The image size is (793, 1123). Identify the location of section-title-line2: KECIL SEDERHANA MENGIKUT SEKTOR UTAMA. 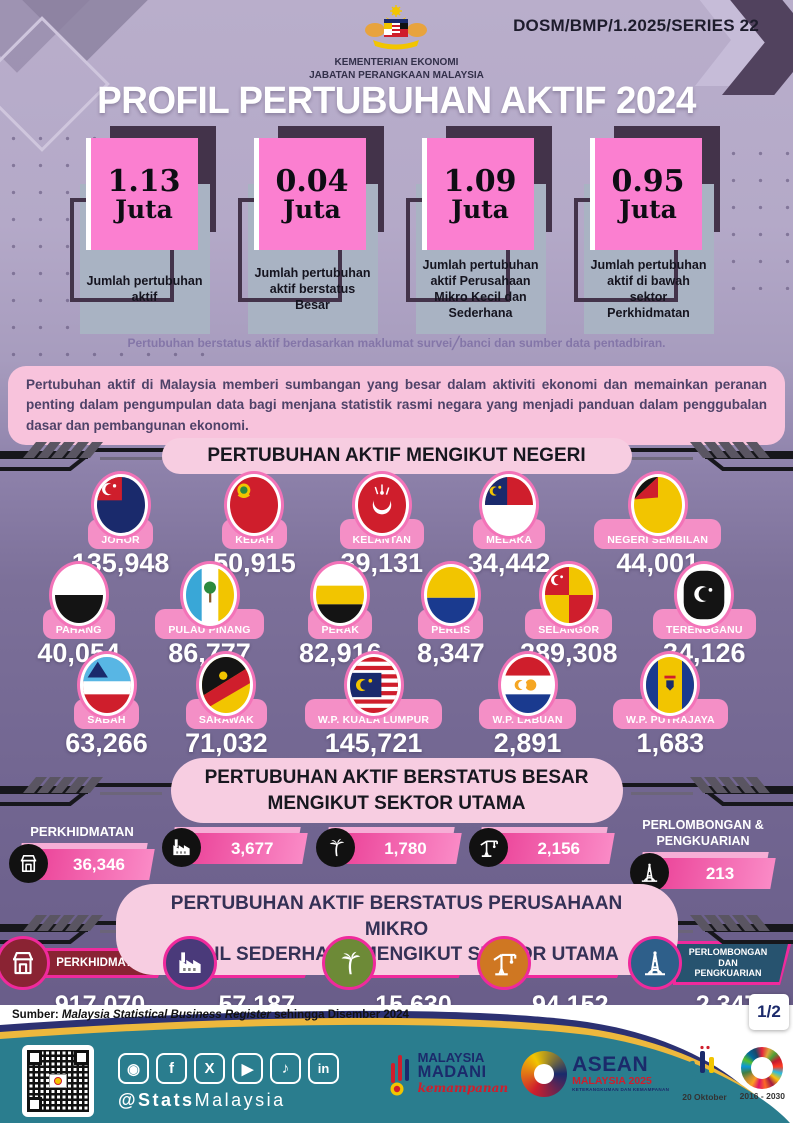
(396, 955).